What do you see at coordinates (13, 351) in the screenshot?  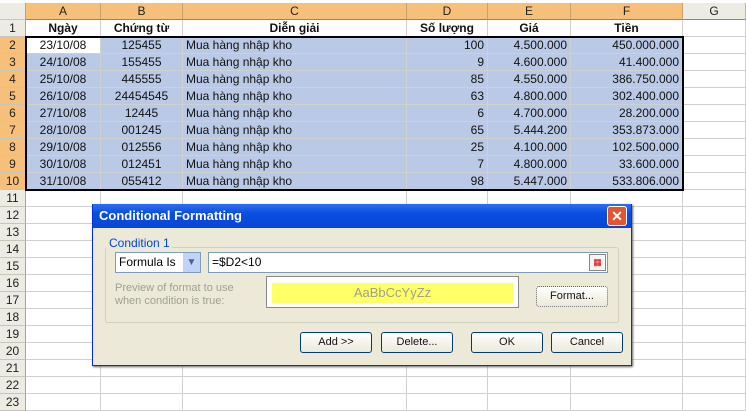 I see `row-header-20: 20` at bounding box center [13, 351].